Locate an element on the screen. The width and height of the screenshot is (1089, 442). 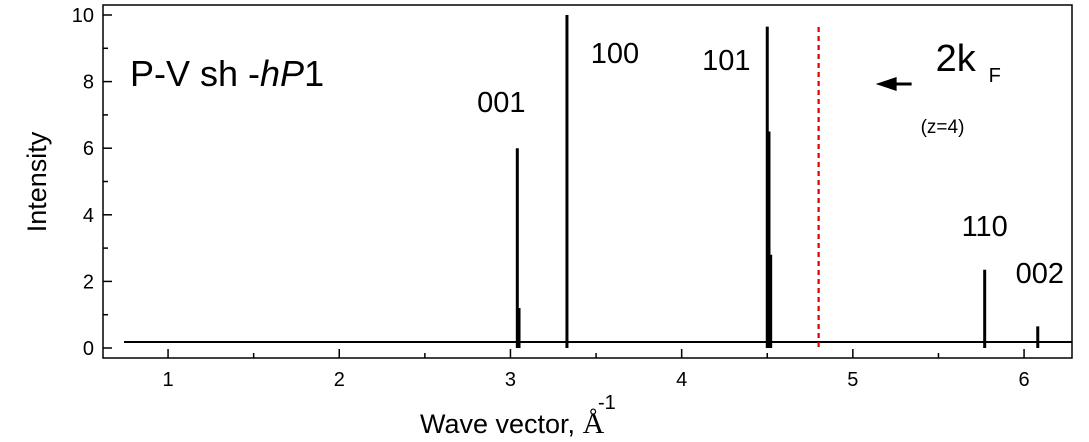
peak-label: 110 is located at coordinates (985, 227).